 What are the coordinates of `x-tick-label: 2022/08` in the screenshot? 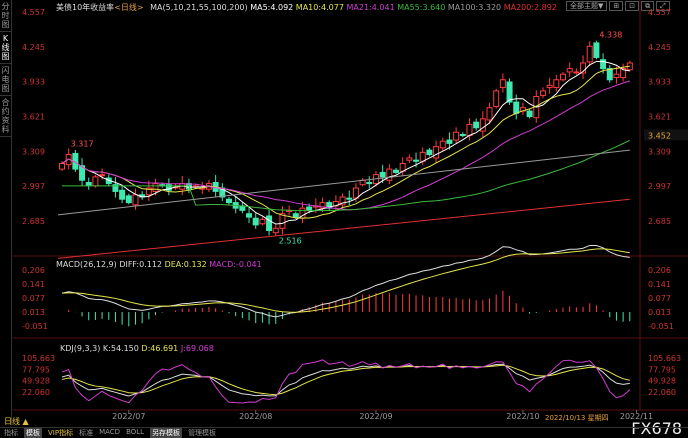 It's located at (255, 416).